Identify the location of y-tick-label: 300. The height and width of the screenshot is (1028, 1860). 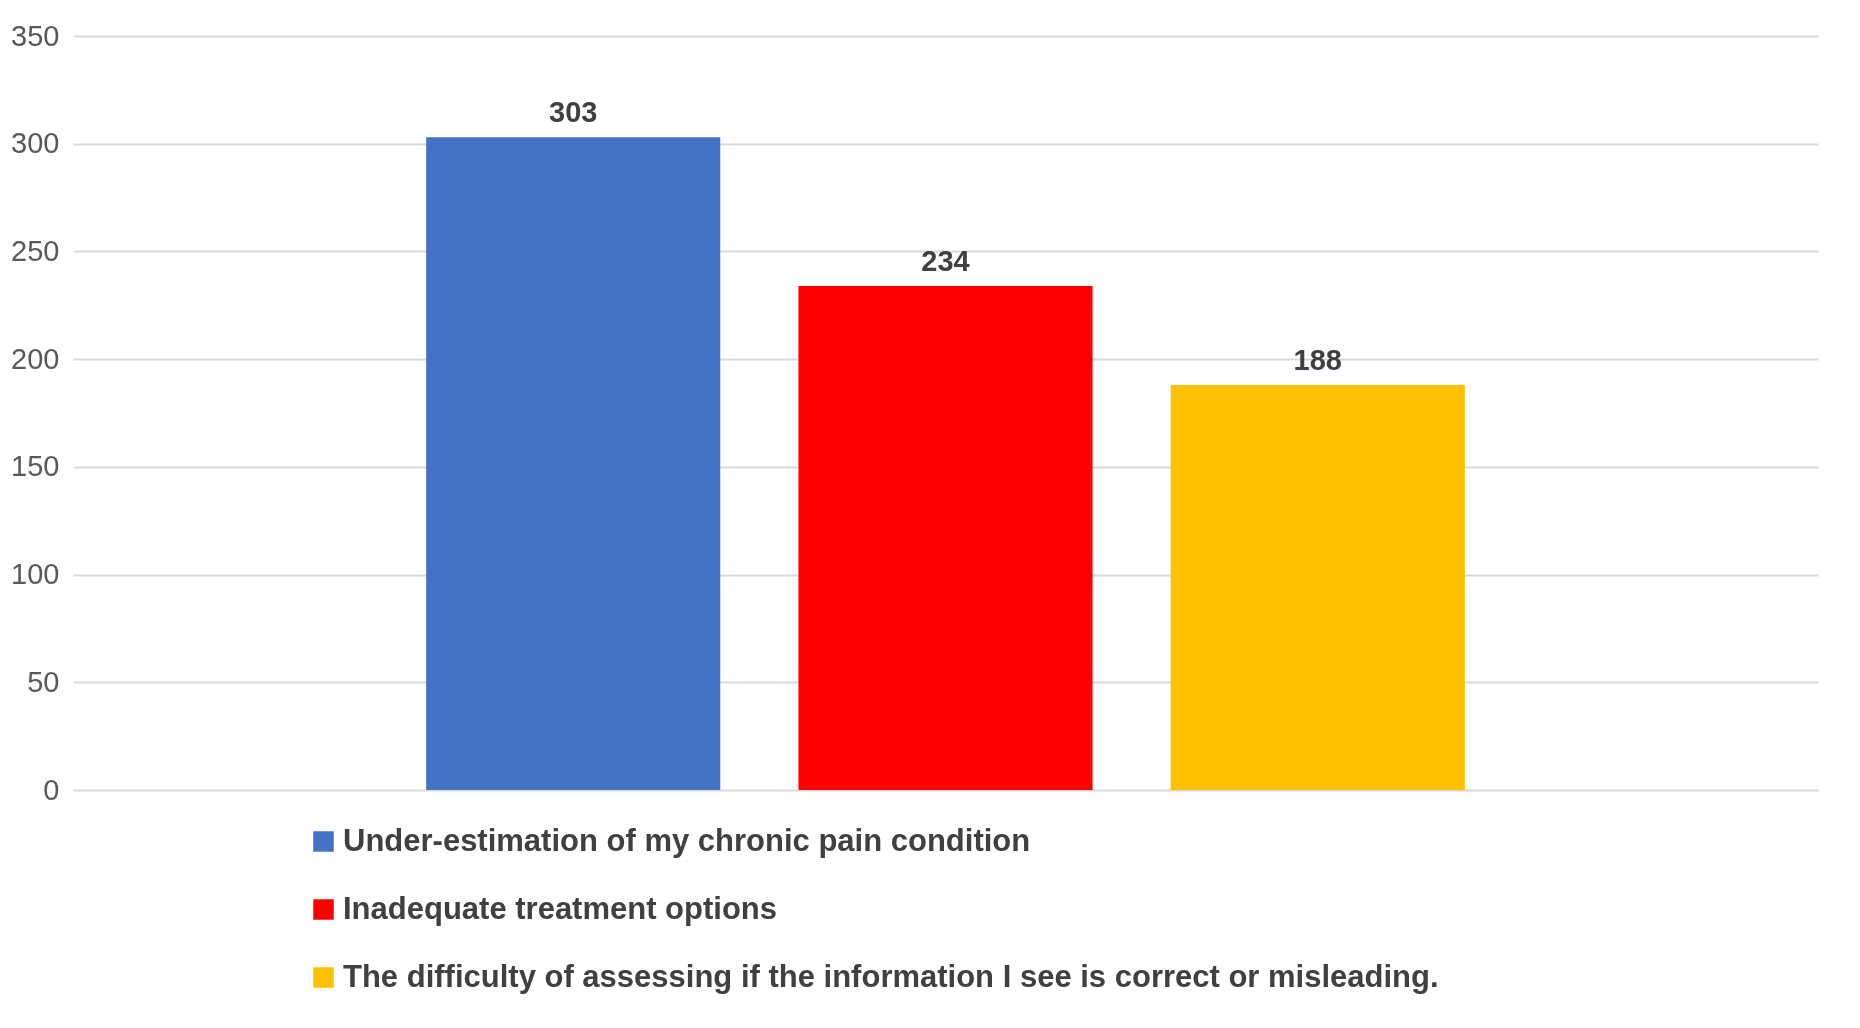
(35, 143).